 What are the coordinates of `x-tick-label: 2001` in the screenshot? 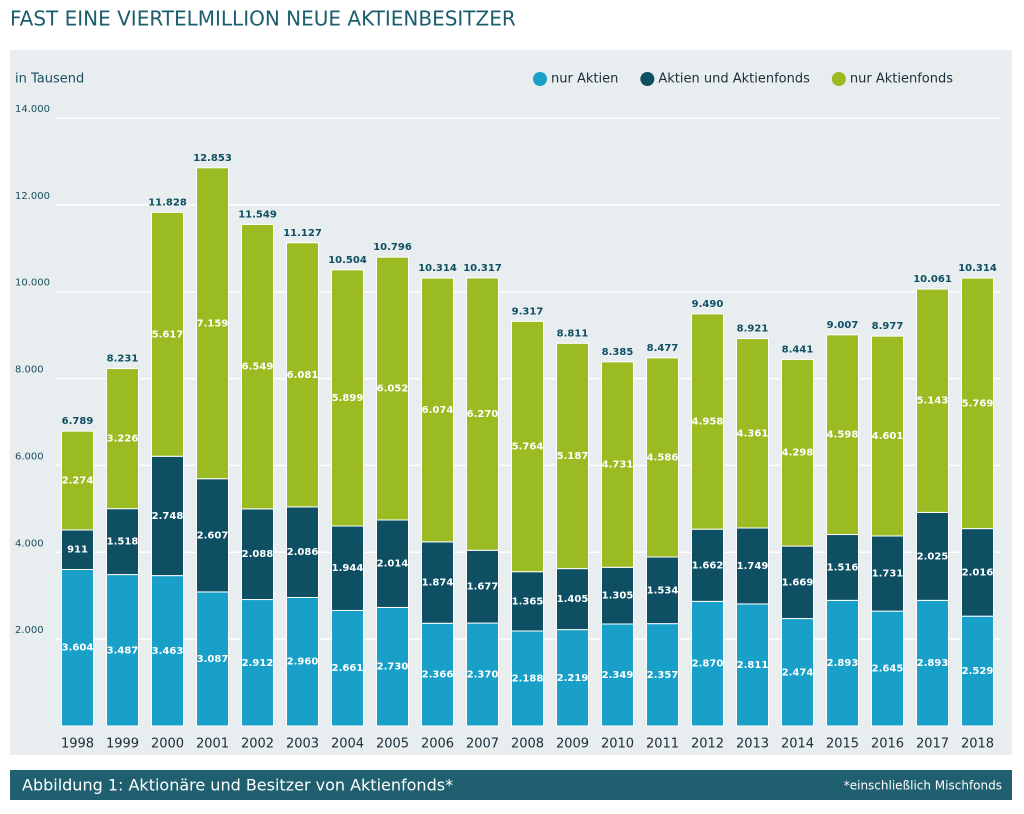 It's located at (212, 744).